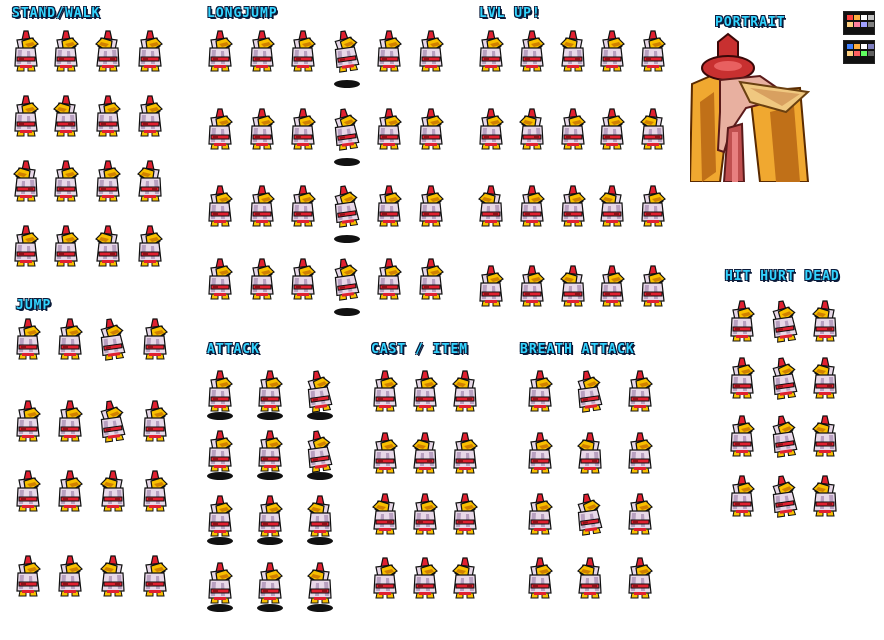 This screenshot has width=884, height=640. I want to click on portrait-image, so click(750, 107).